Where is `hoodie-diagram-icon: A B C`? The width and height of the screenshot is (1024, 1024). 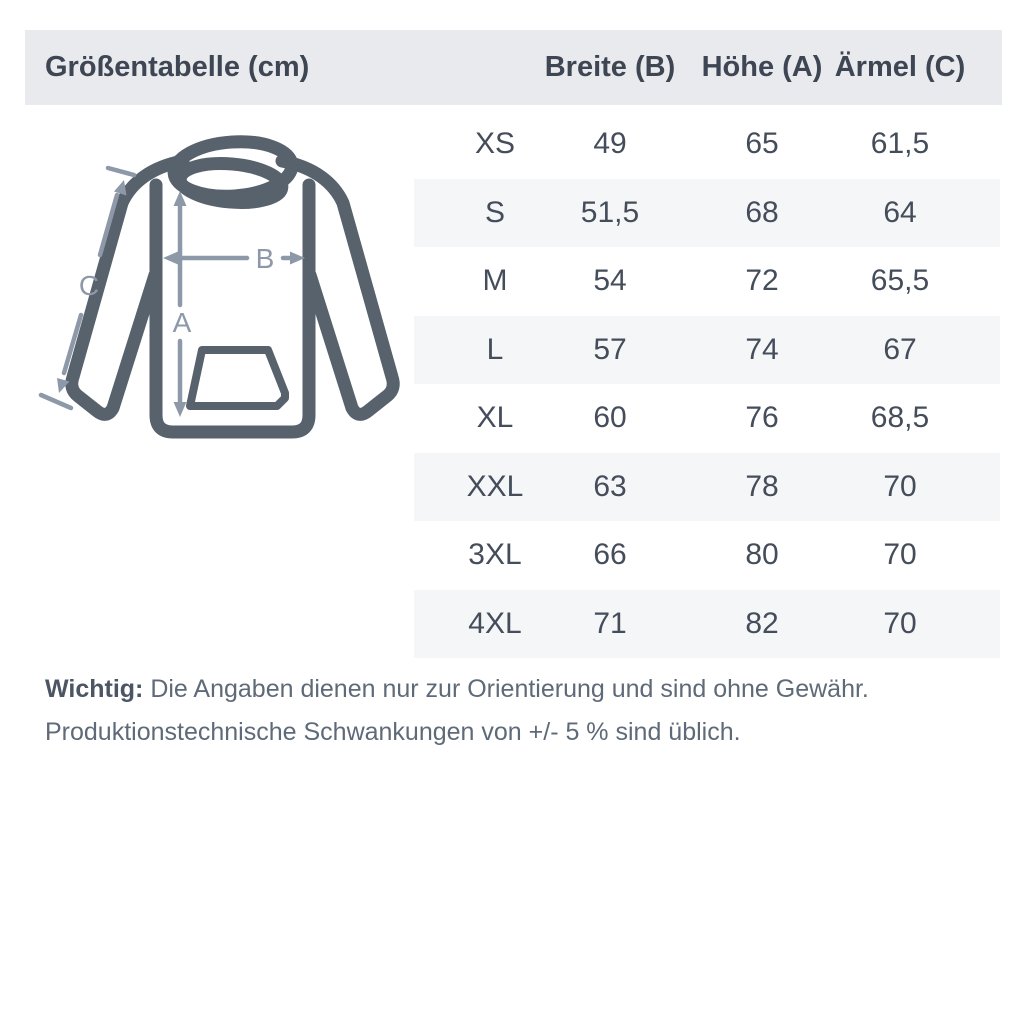
hoodie-diagram-icon: A B C is located at coordinates (219, 287).